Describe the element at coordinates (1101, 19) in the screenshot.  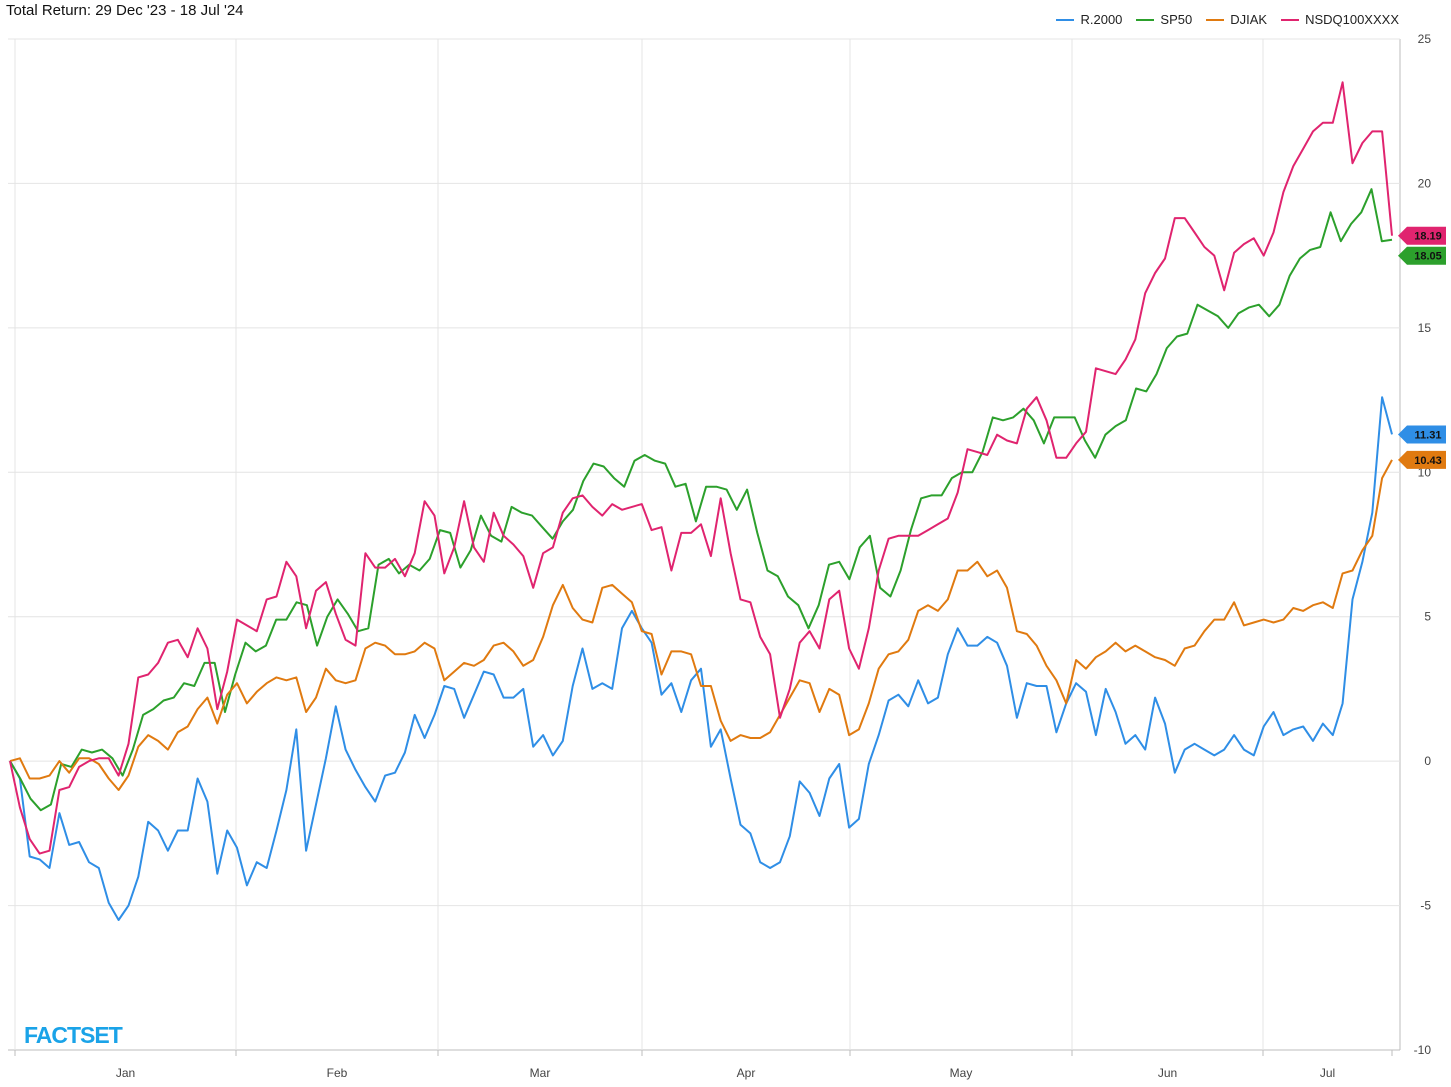
I see `legend-label: R.2000` at that location.